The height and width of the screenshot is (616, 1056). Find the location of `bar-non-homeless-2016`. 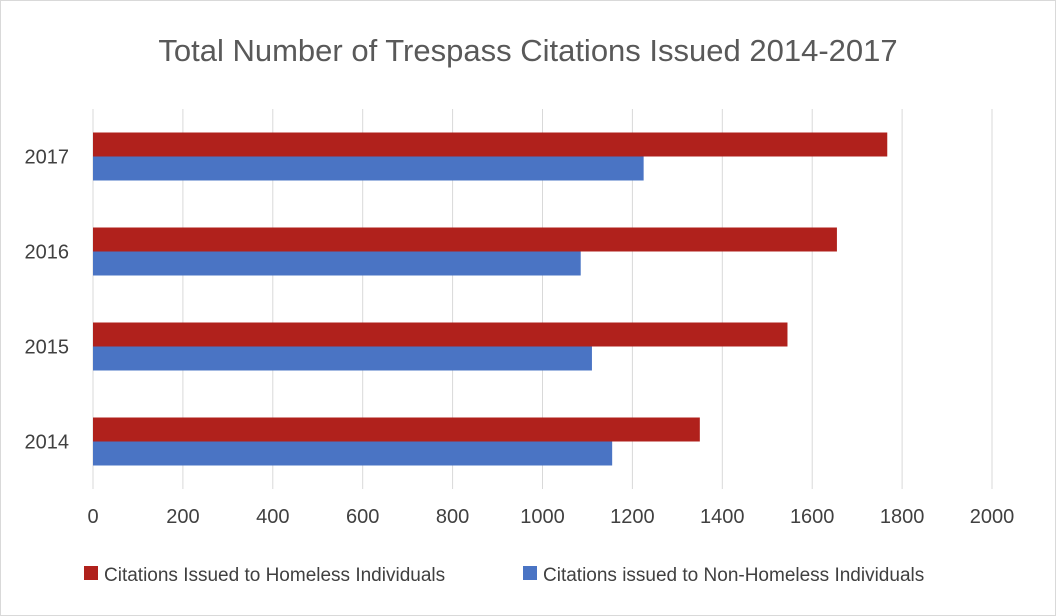

bar-non-homeless-2016 is located at coordinates (337, 263).